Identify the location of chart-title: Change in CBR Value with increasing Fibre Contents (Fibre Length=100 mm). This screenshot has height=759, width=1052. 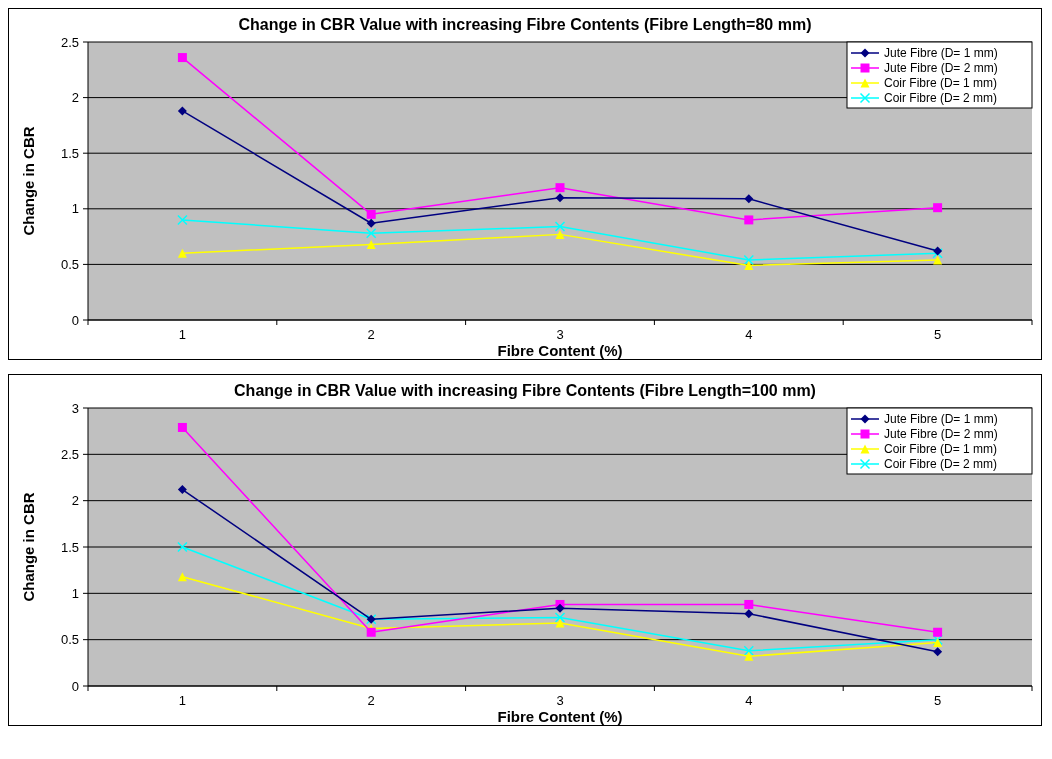
(525, 390).